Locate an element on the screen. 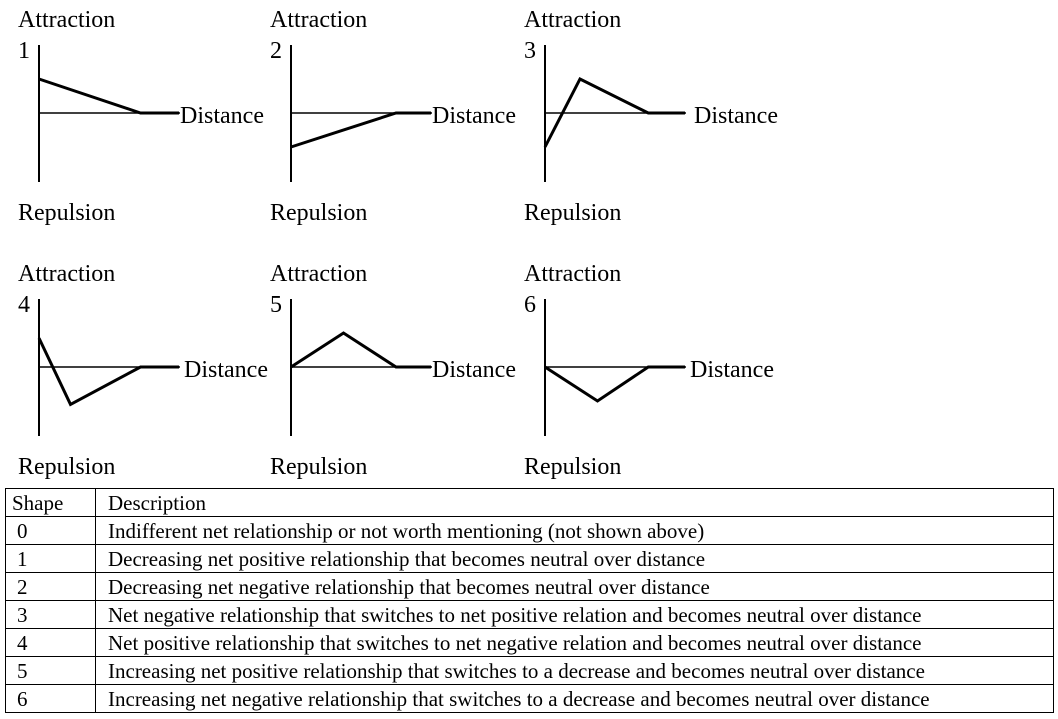  shape-cell: 5 is located at coordinates (50, 670).